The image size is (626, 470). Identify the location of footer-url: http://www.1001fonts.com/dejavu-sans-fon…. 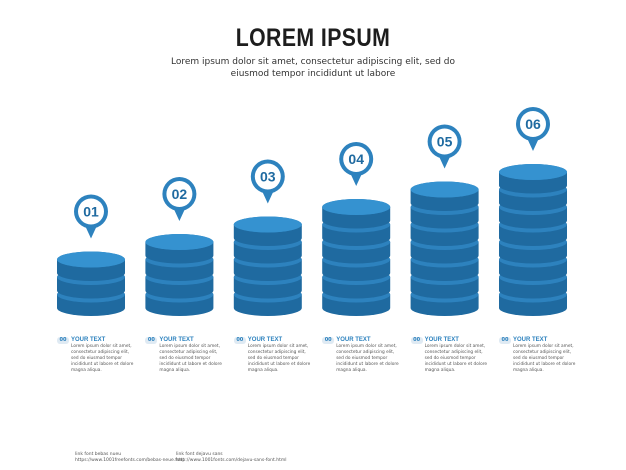
(231, 460).